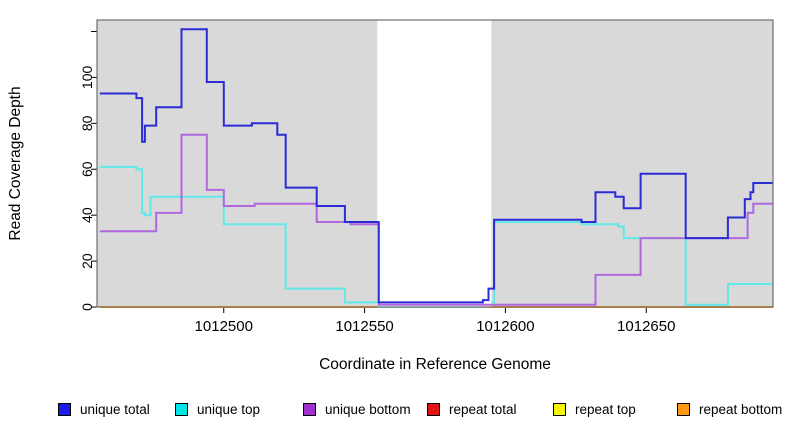 This screenshot has width=792, height=432. I want to click on legend-item-unique-bottom: unique bottom, so click(357, 409).